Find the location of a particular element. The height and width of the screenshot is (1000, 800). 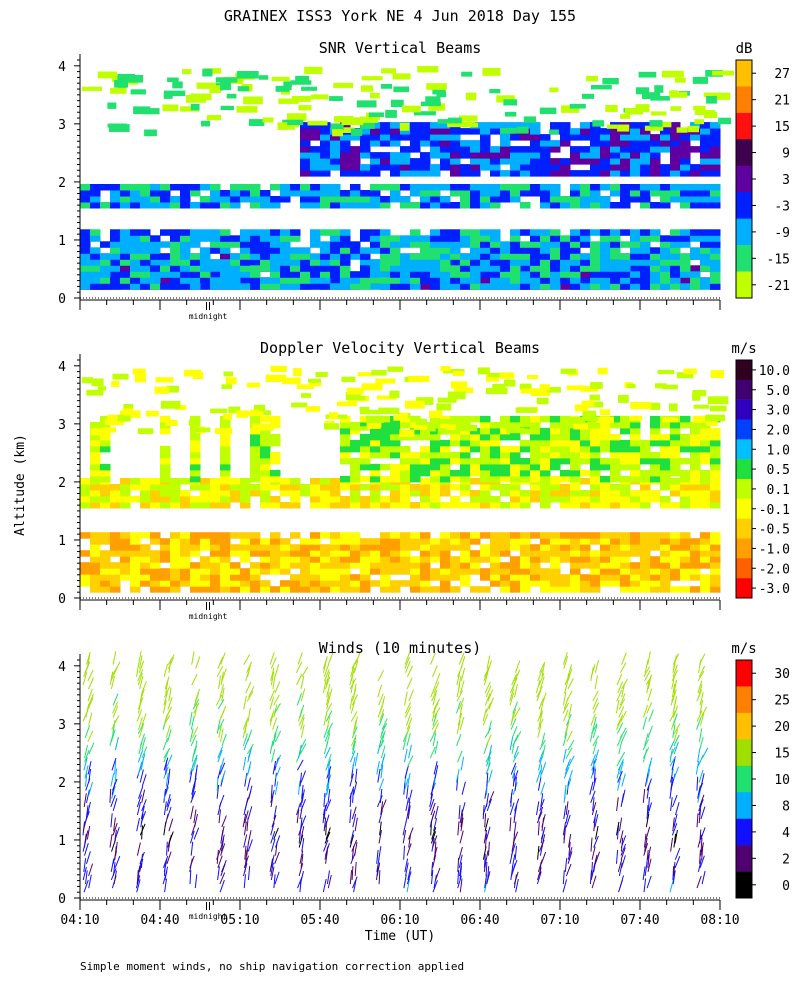

vel-sparse-echoes is located at coordinates (405, 401).